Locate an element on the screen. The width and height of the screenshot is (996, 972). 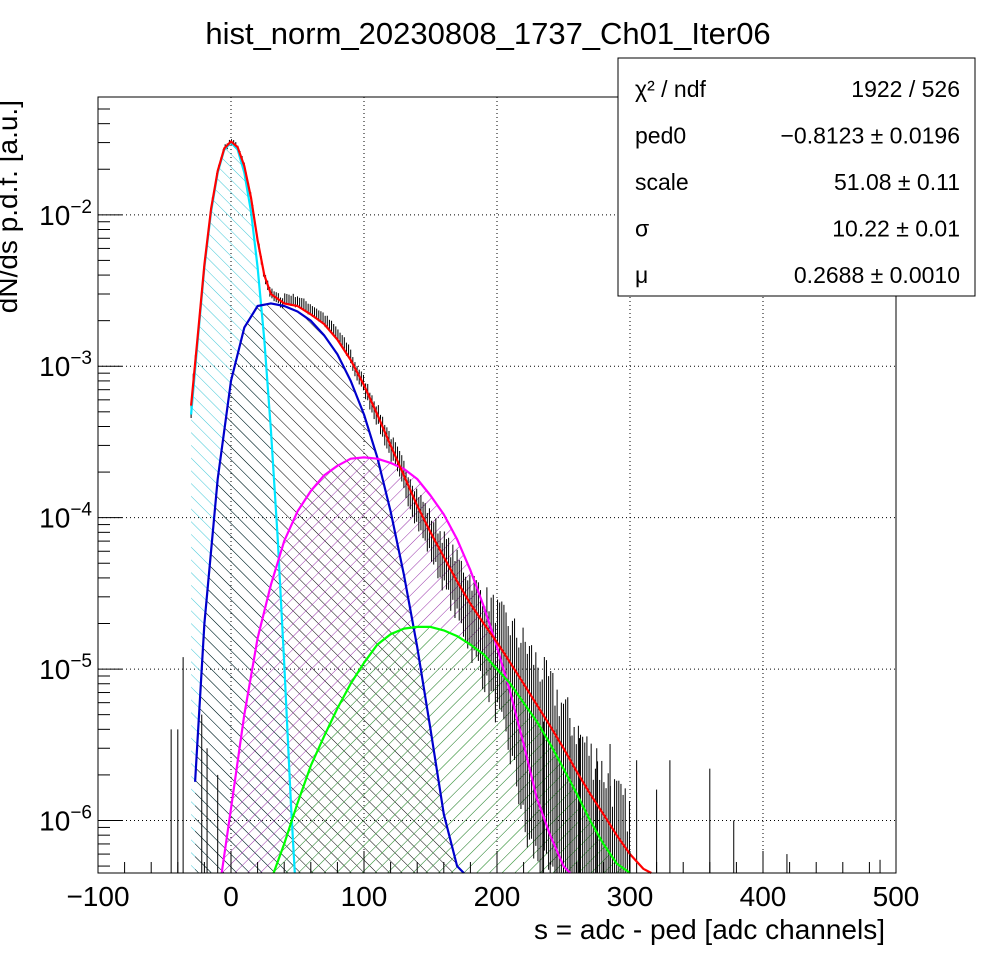
chart-title: hist_norm_20230808_1737_Ch01_Iter06 is located at coordinates (487, 33).